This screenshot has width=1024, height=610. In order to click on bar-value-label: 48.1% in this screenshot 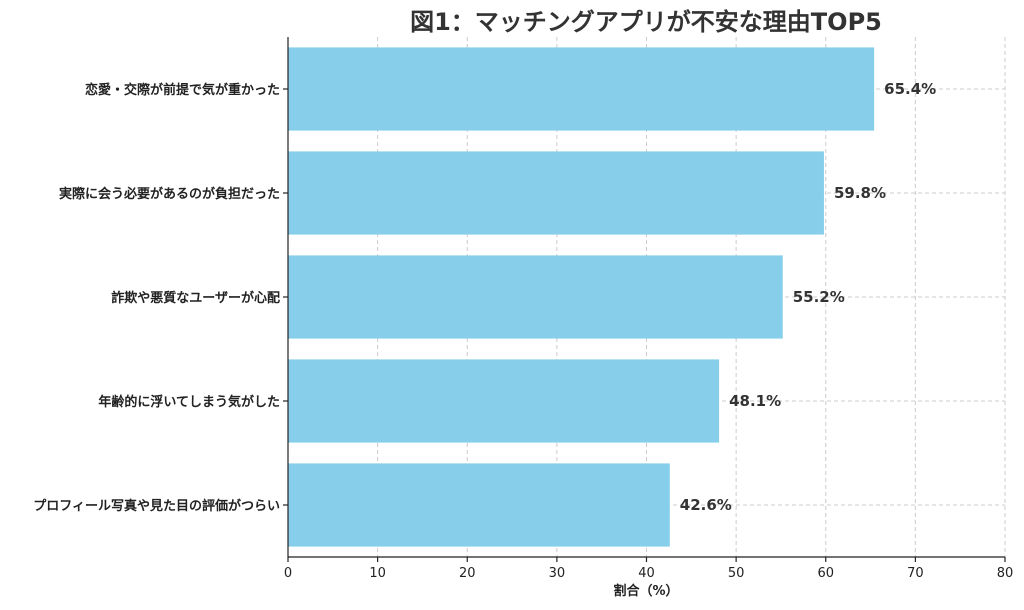, I will do `click(755, 401)`.